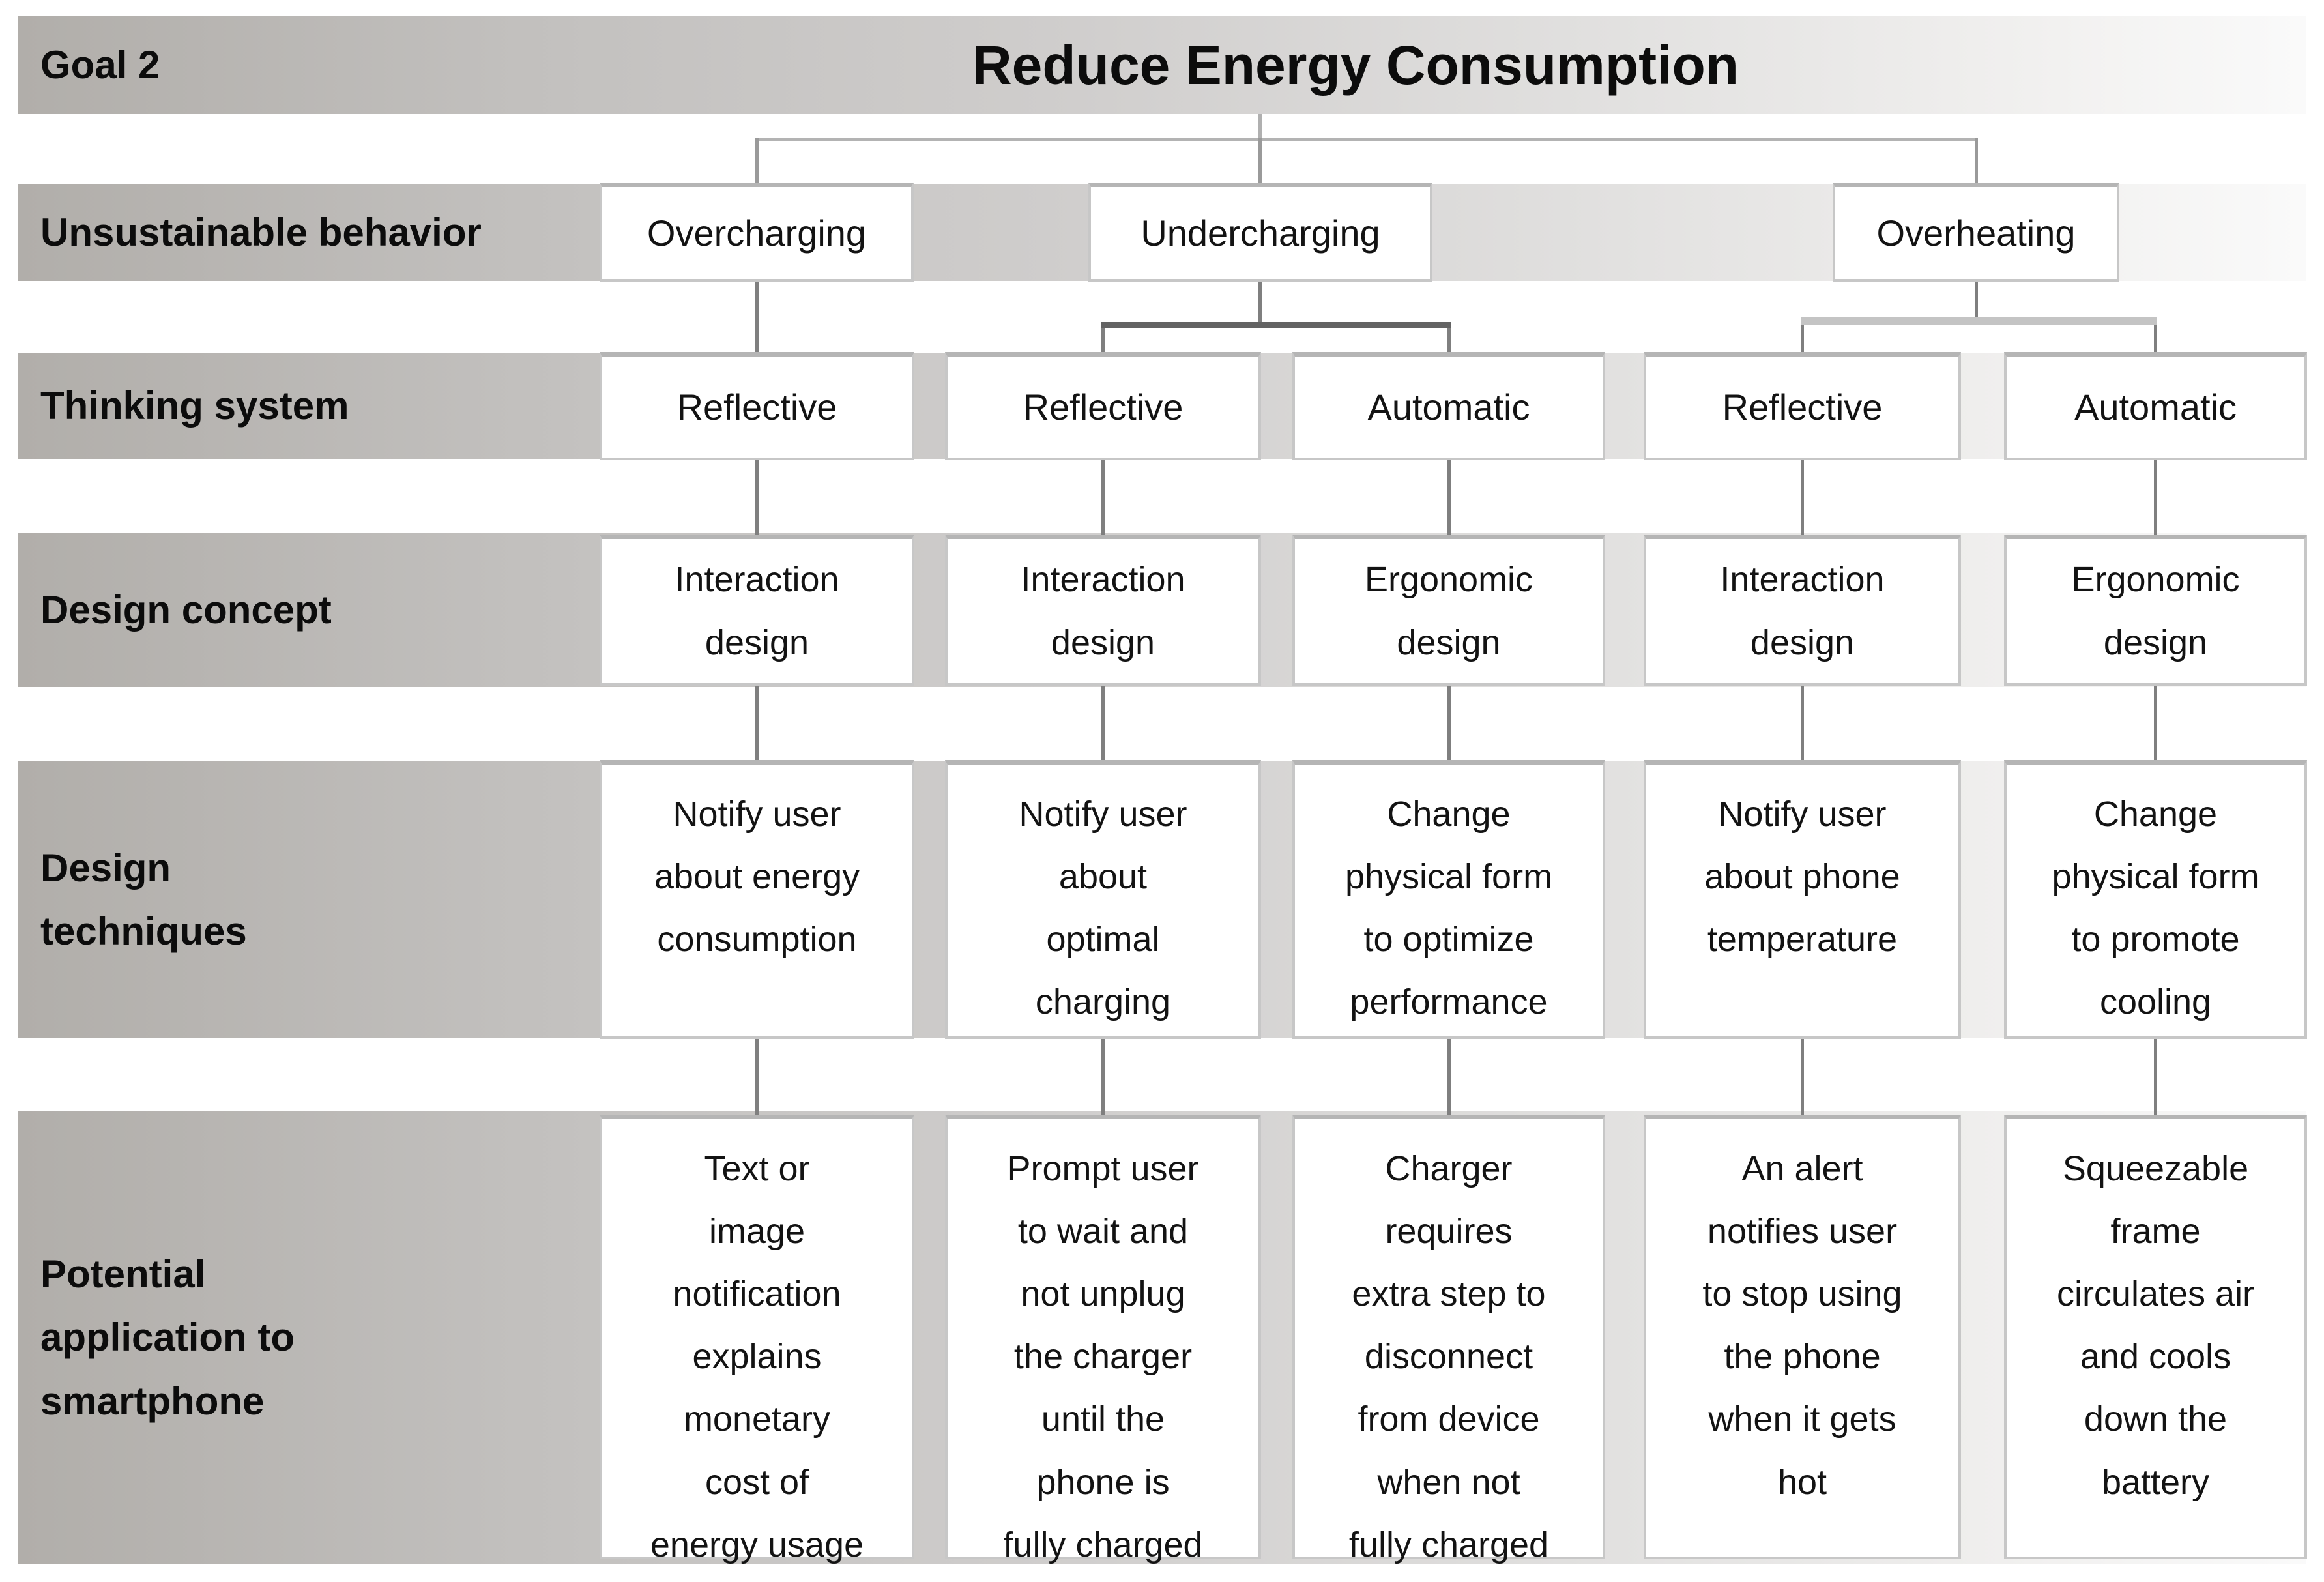 The height and width of the screenshot is (1582, 2324). What do you see at coordinates (143, 899) in the screenshot?
I see `row-label-design-techniques: Design techniques` at bounding box center [143, 899].